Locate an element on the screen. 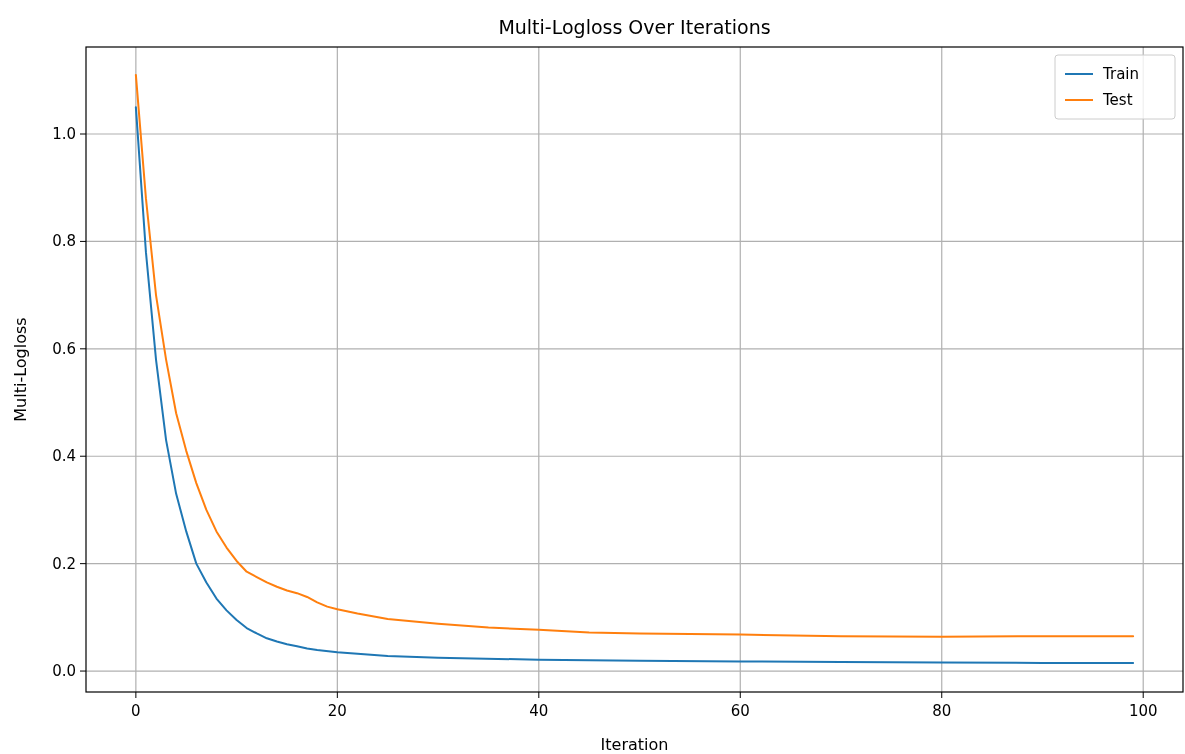  x-tick-label: 20 is located at coordinates (337, 711).